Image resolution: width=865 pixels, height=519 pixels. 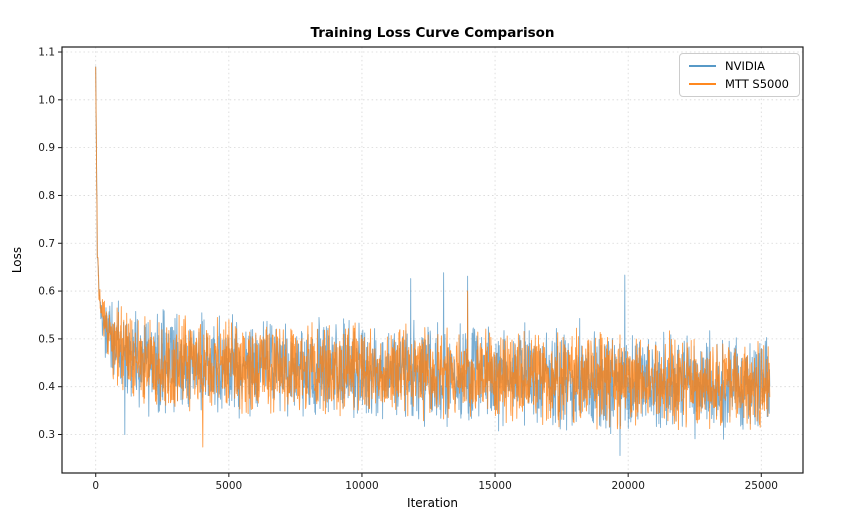 What do you see at coordinates (702, 84) in the screenshot?
I see `mtt-line-swatch-icon` at bounding box center [702, 84].